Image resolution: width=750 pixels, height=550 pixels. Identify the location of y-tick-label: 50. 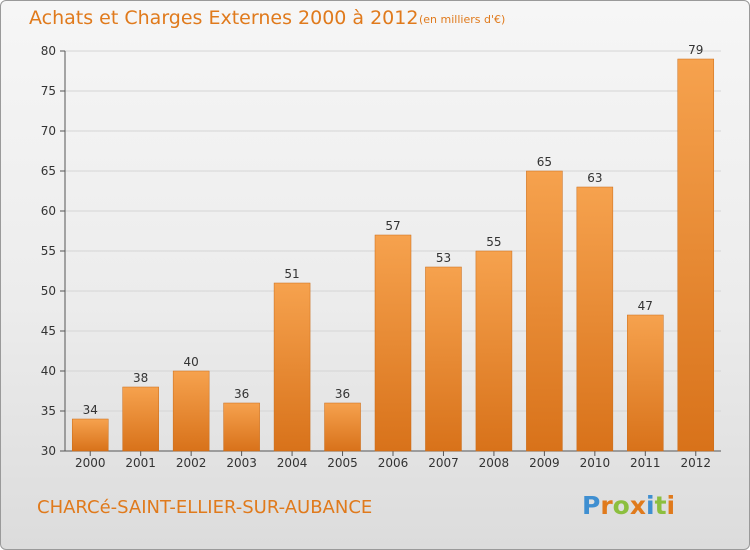
(48, 291).